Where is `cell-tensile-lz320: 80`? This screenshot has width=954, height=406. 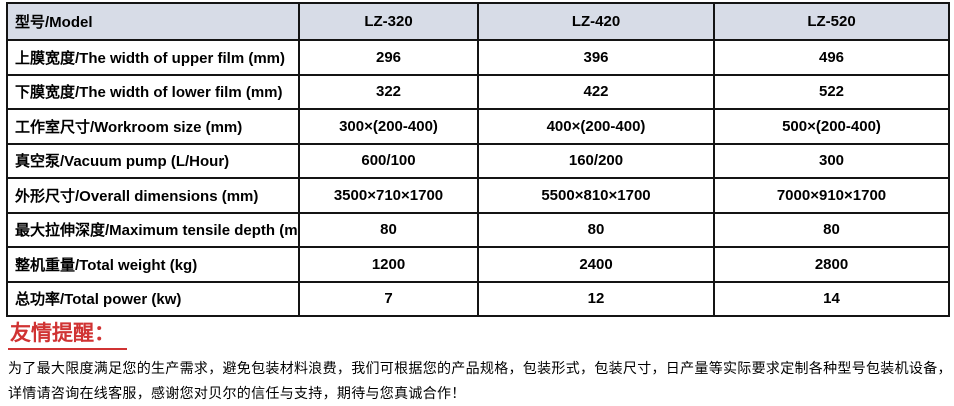
cell-tensile-lz320: 80 is located at coordinates (388, 229).